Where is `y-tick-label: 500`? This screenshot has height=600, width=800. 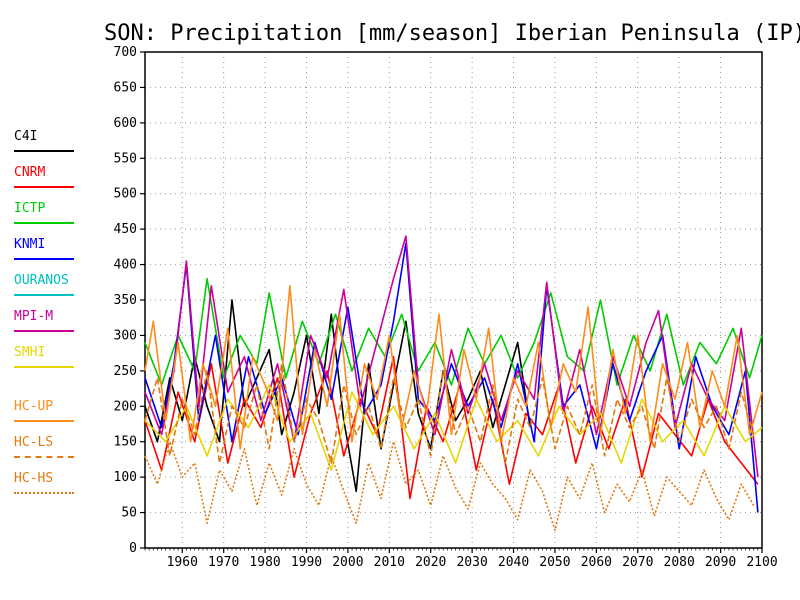 y-tick-label: 500 is located at coordinates (125, 194).